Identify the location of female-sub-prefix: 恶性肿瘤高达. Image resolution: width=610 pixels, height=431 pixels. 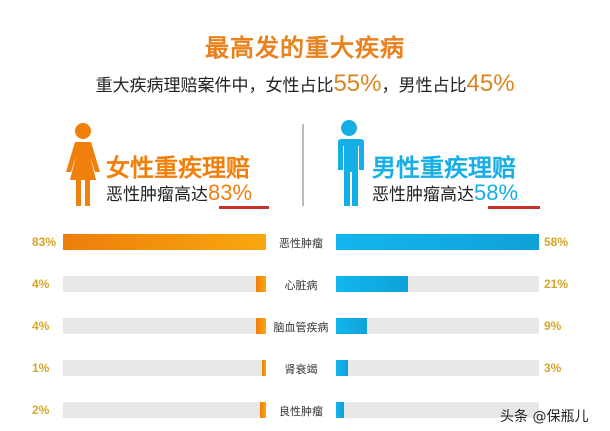
(157, 195).